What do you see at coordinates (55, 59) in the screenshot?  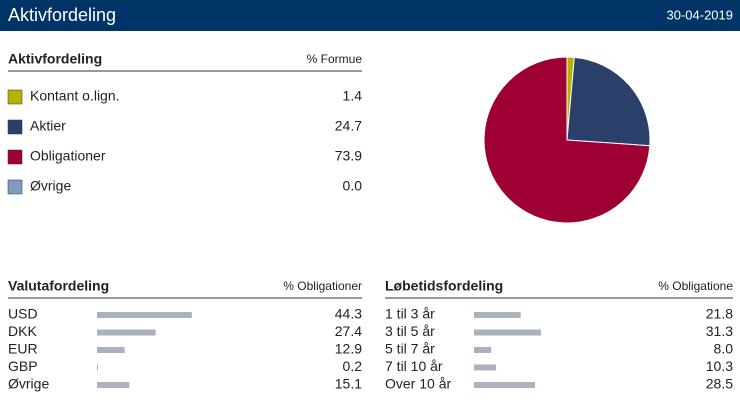 I see `section-title: Aktivfordeling` at bounding box center [55, 59].